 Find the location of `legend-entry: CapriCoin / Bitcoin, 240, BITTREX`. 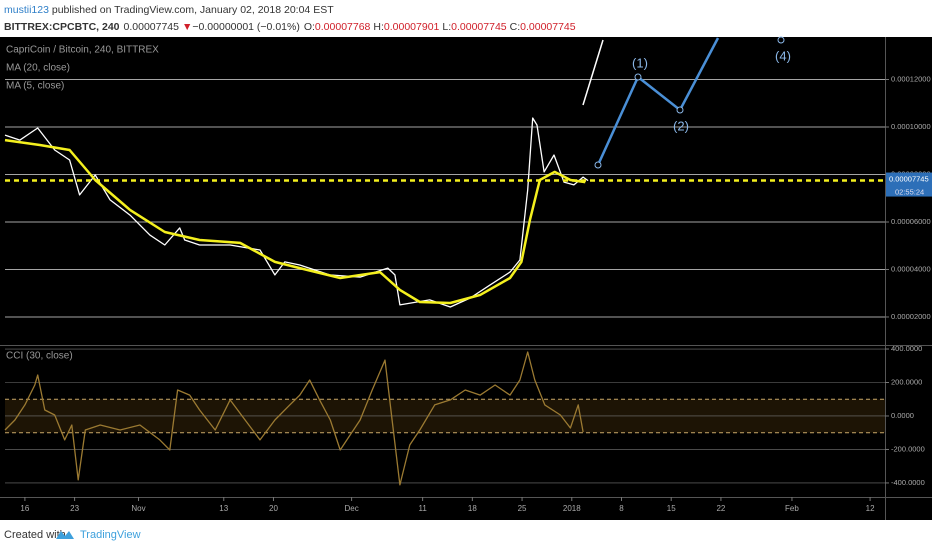

legend-entry: CapriCoin / Bitcoin, 240, BITTREX is located at coordinates (82, 50).